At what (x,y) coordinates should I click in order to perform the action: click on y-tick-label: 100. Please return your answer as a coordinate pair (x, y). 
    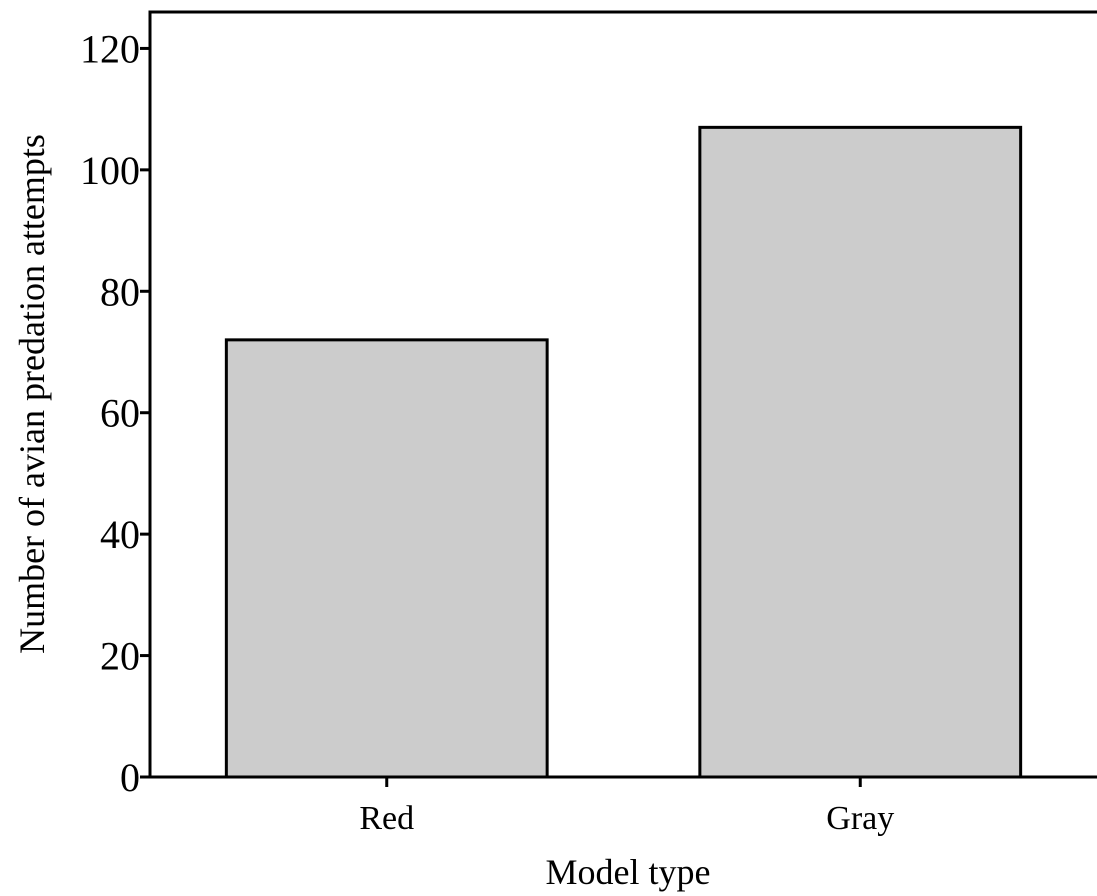
    Looking at the image, I should click on (110, 170).